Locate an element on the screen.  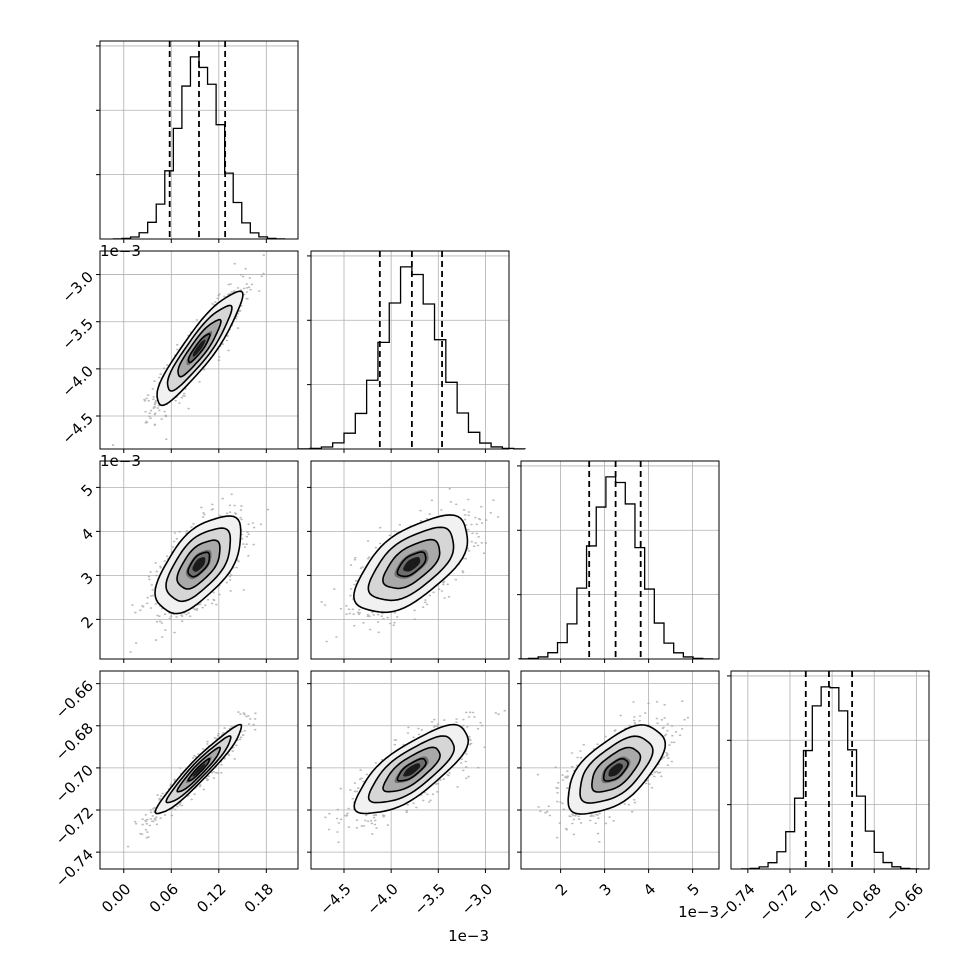
y-tick-label: −4.0 is located at coordinates (78, 381).